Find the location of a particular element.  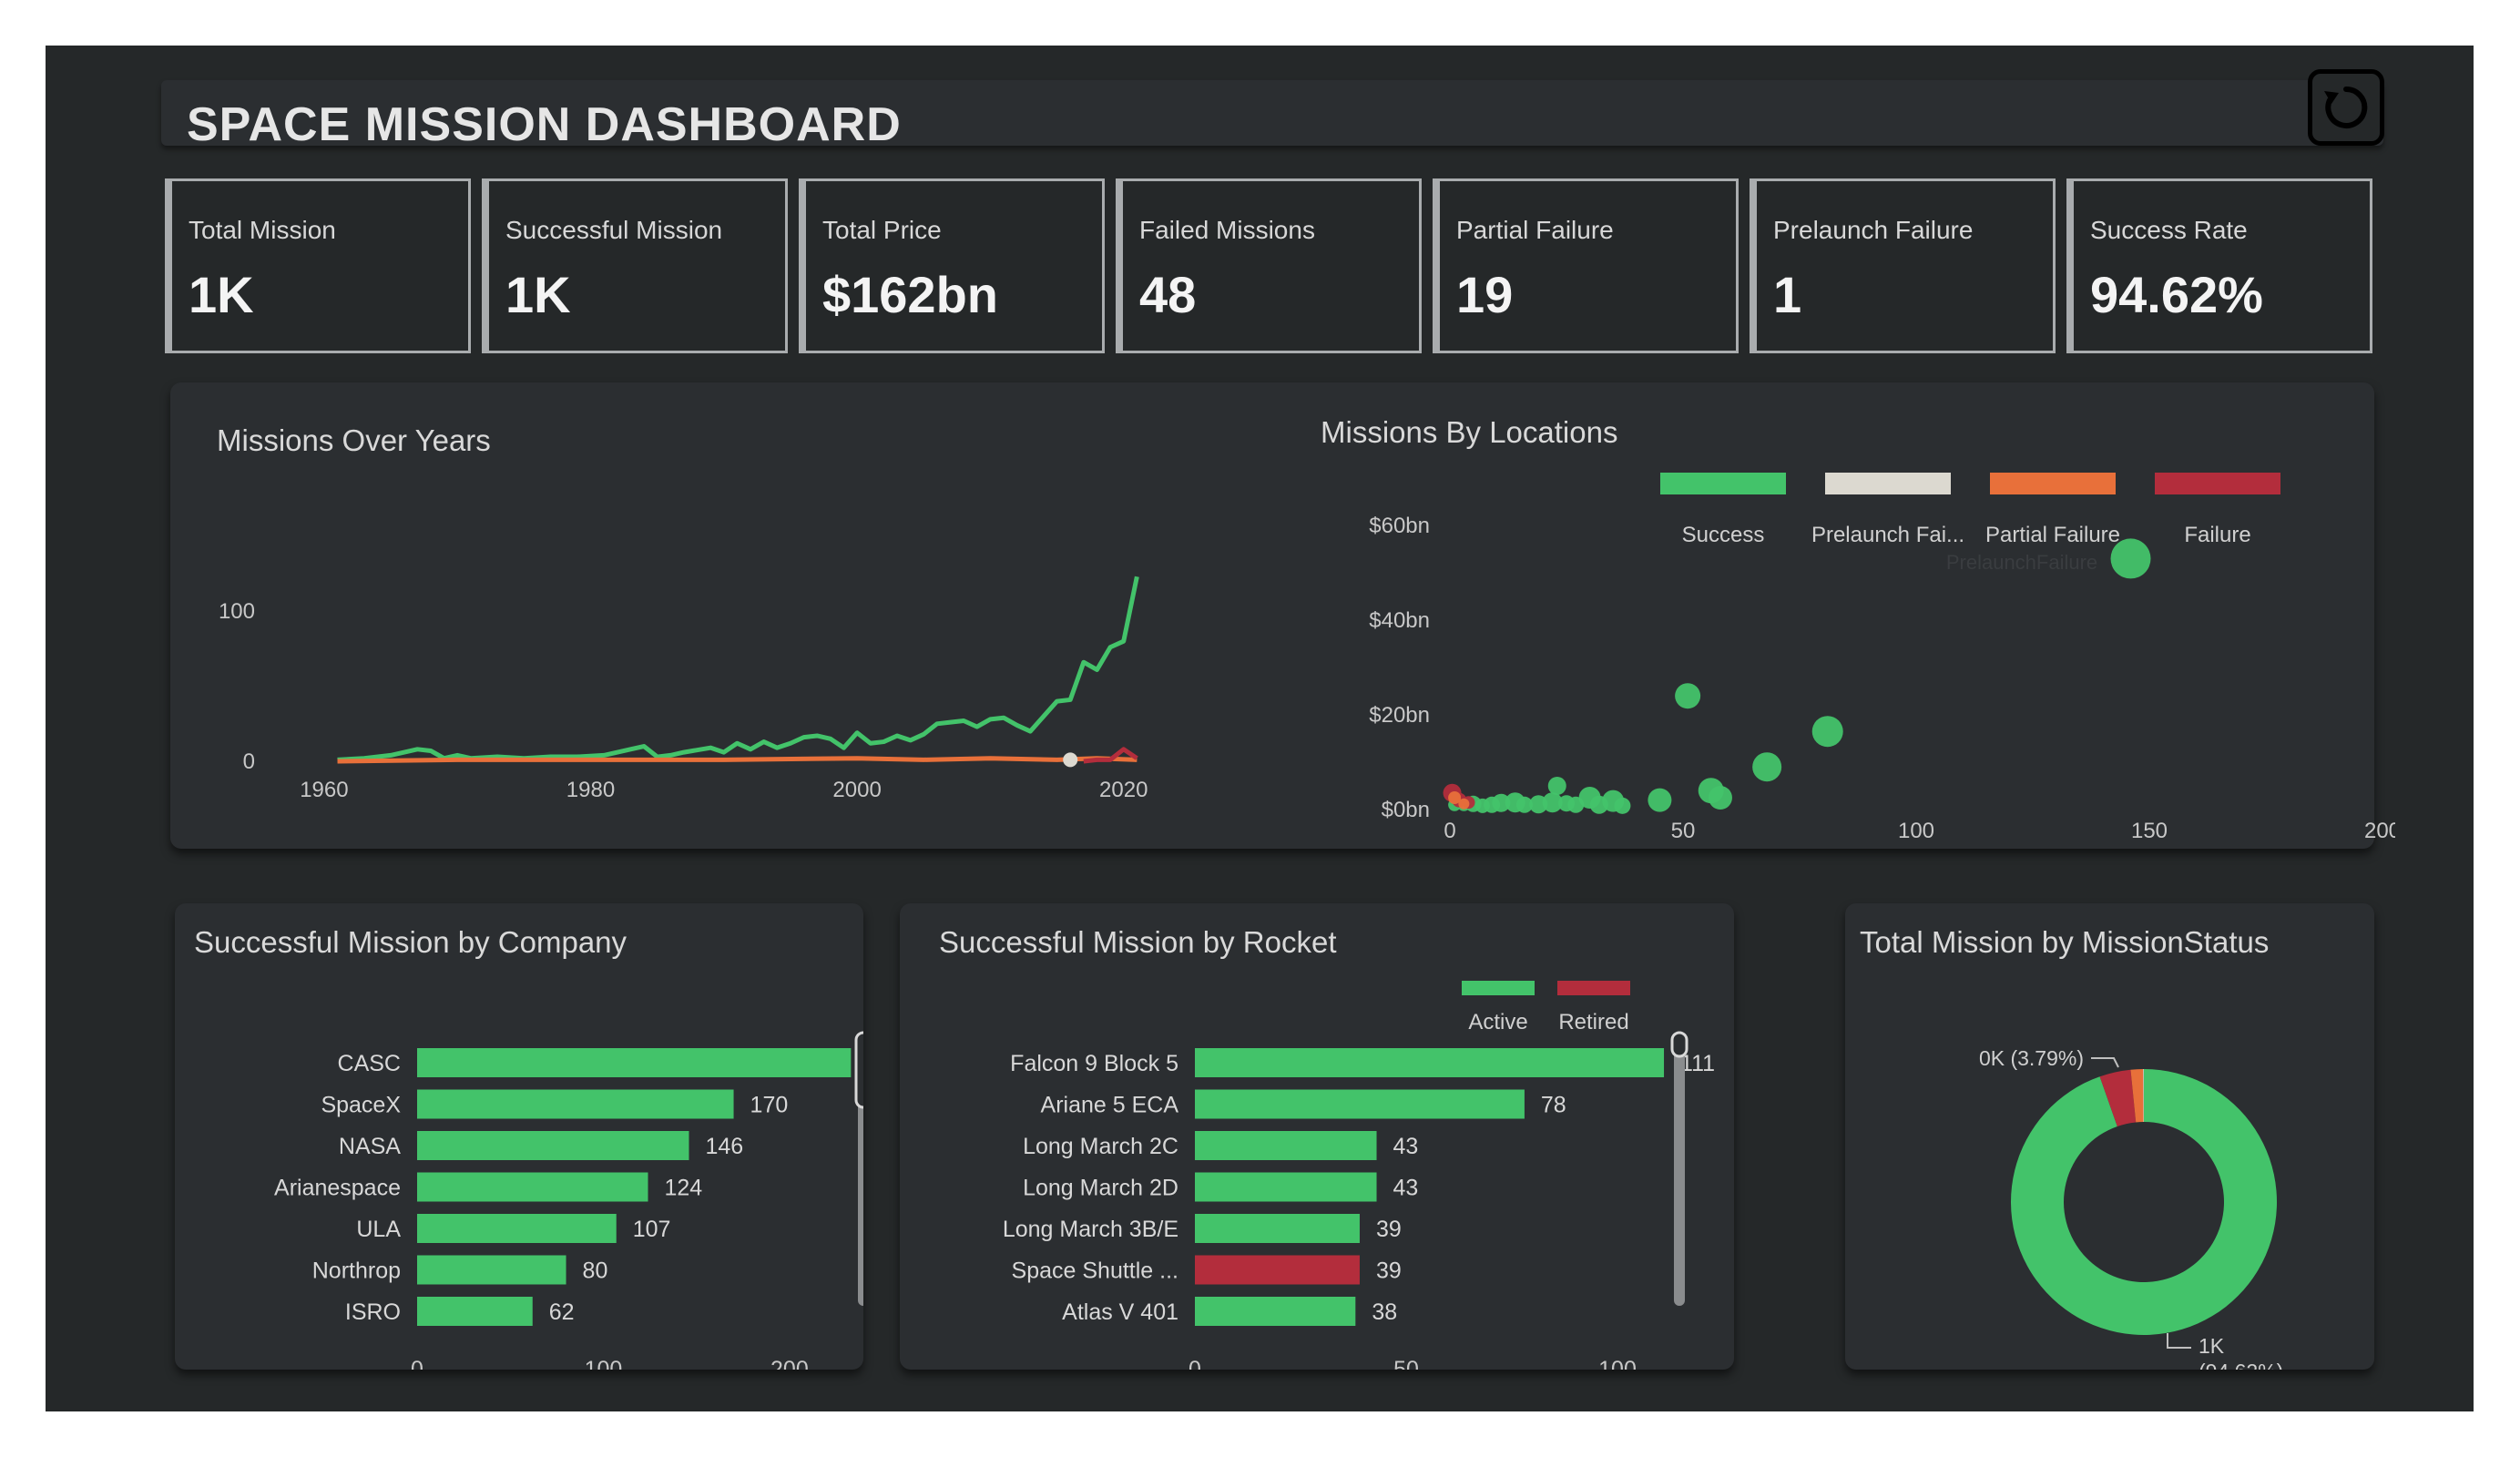

category-label: Long March 2C is located at coordinates (1100, 1147).